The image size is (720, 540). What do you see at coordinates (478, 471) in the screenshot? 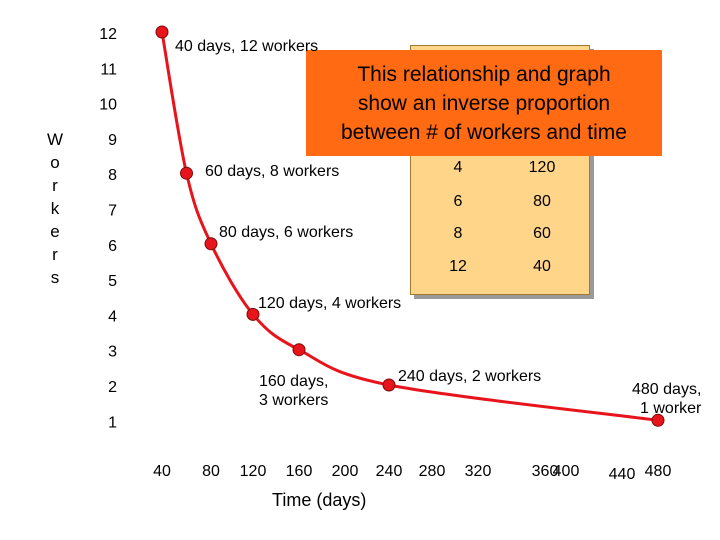
I see `x-tick-label: 320` at bounding box center [478, 471].